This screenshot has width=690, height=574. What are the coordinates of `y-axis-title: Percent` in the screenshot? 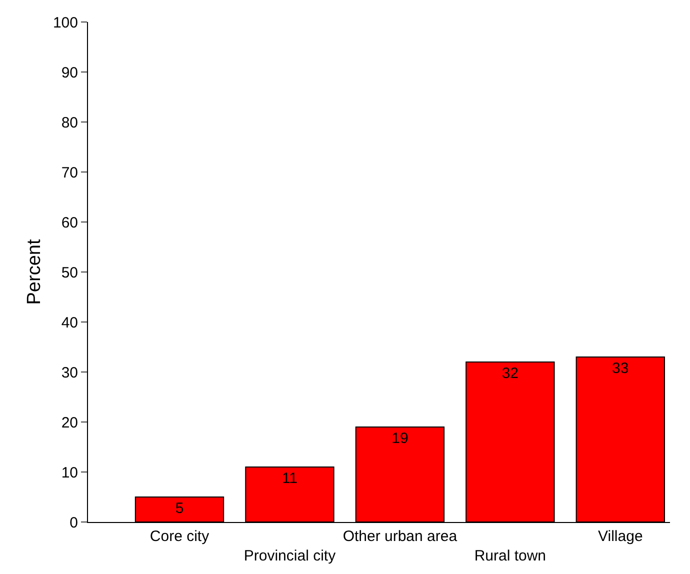 It's located at (34, 271).